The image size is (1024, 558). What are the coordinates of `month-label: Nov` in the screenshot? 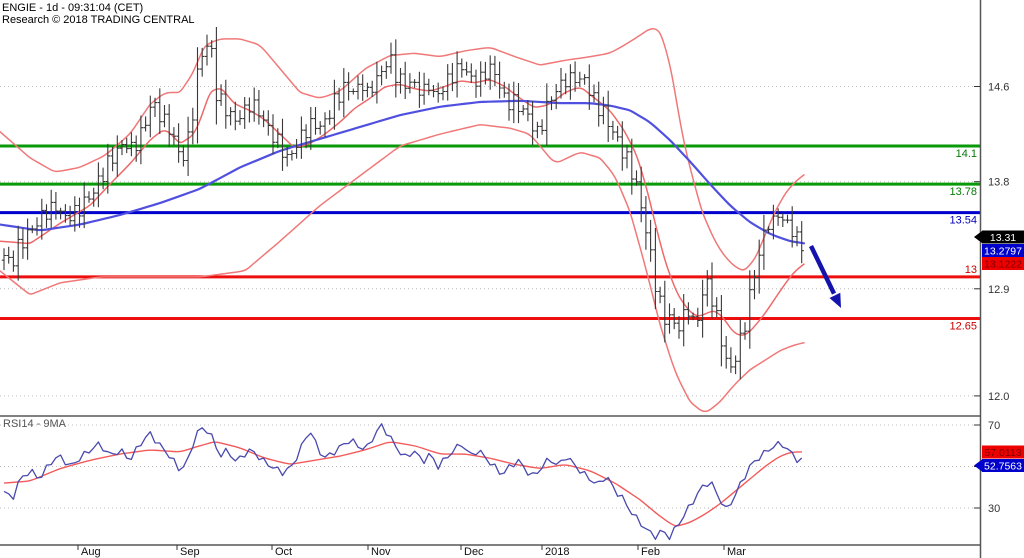 It's located at (381, 552).